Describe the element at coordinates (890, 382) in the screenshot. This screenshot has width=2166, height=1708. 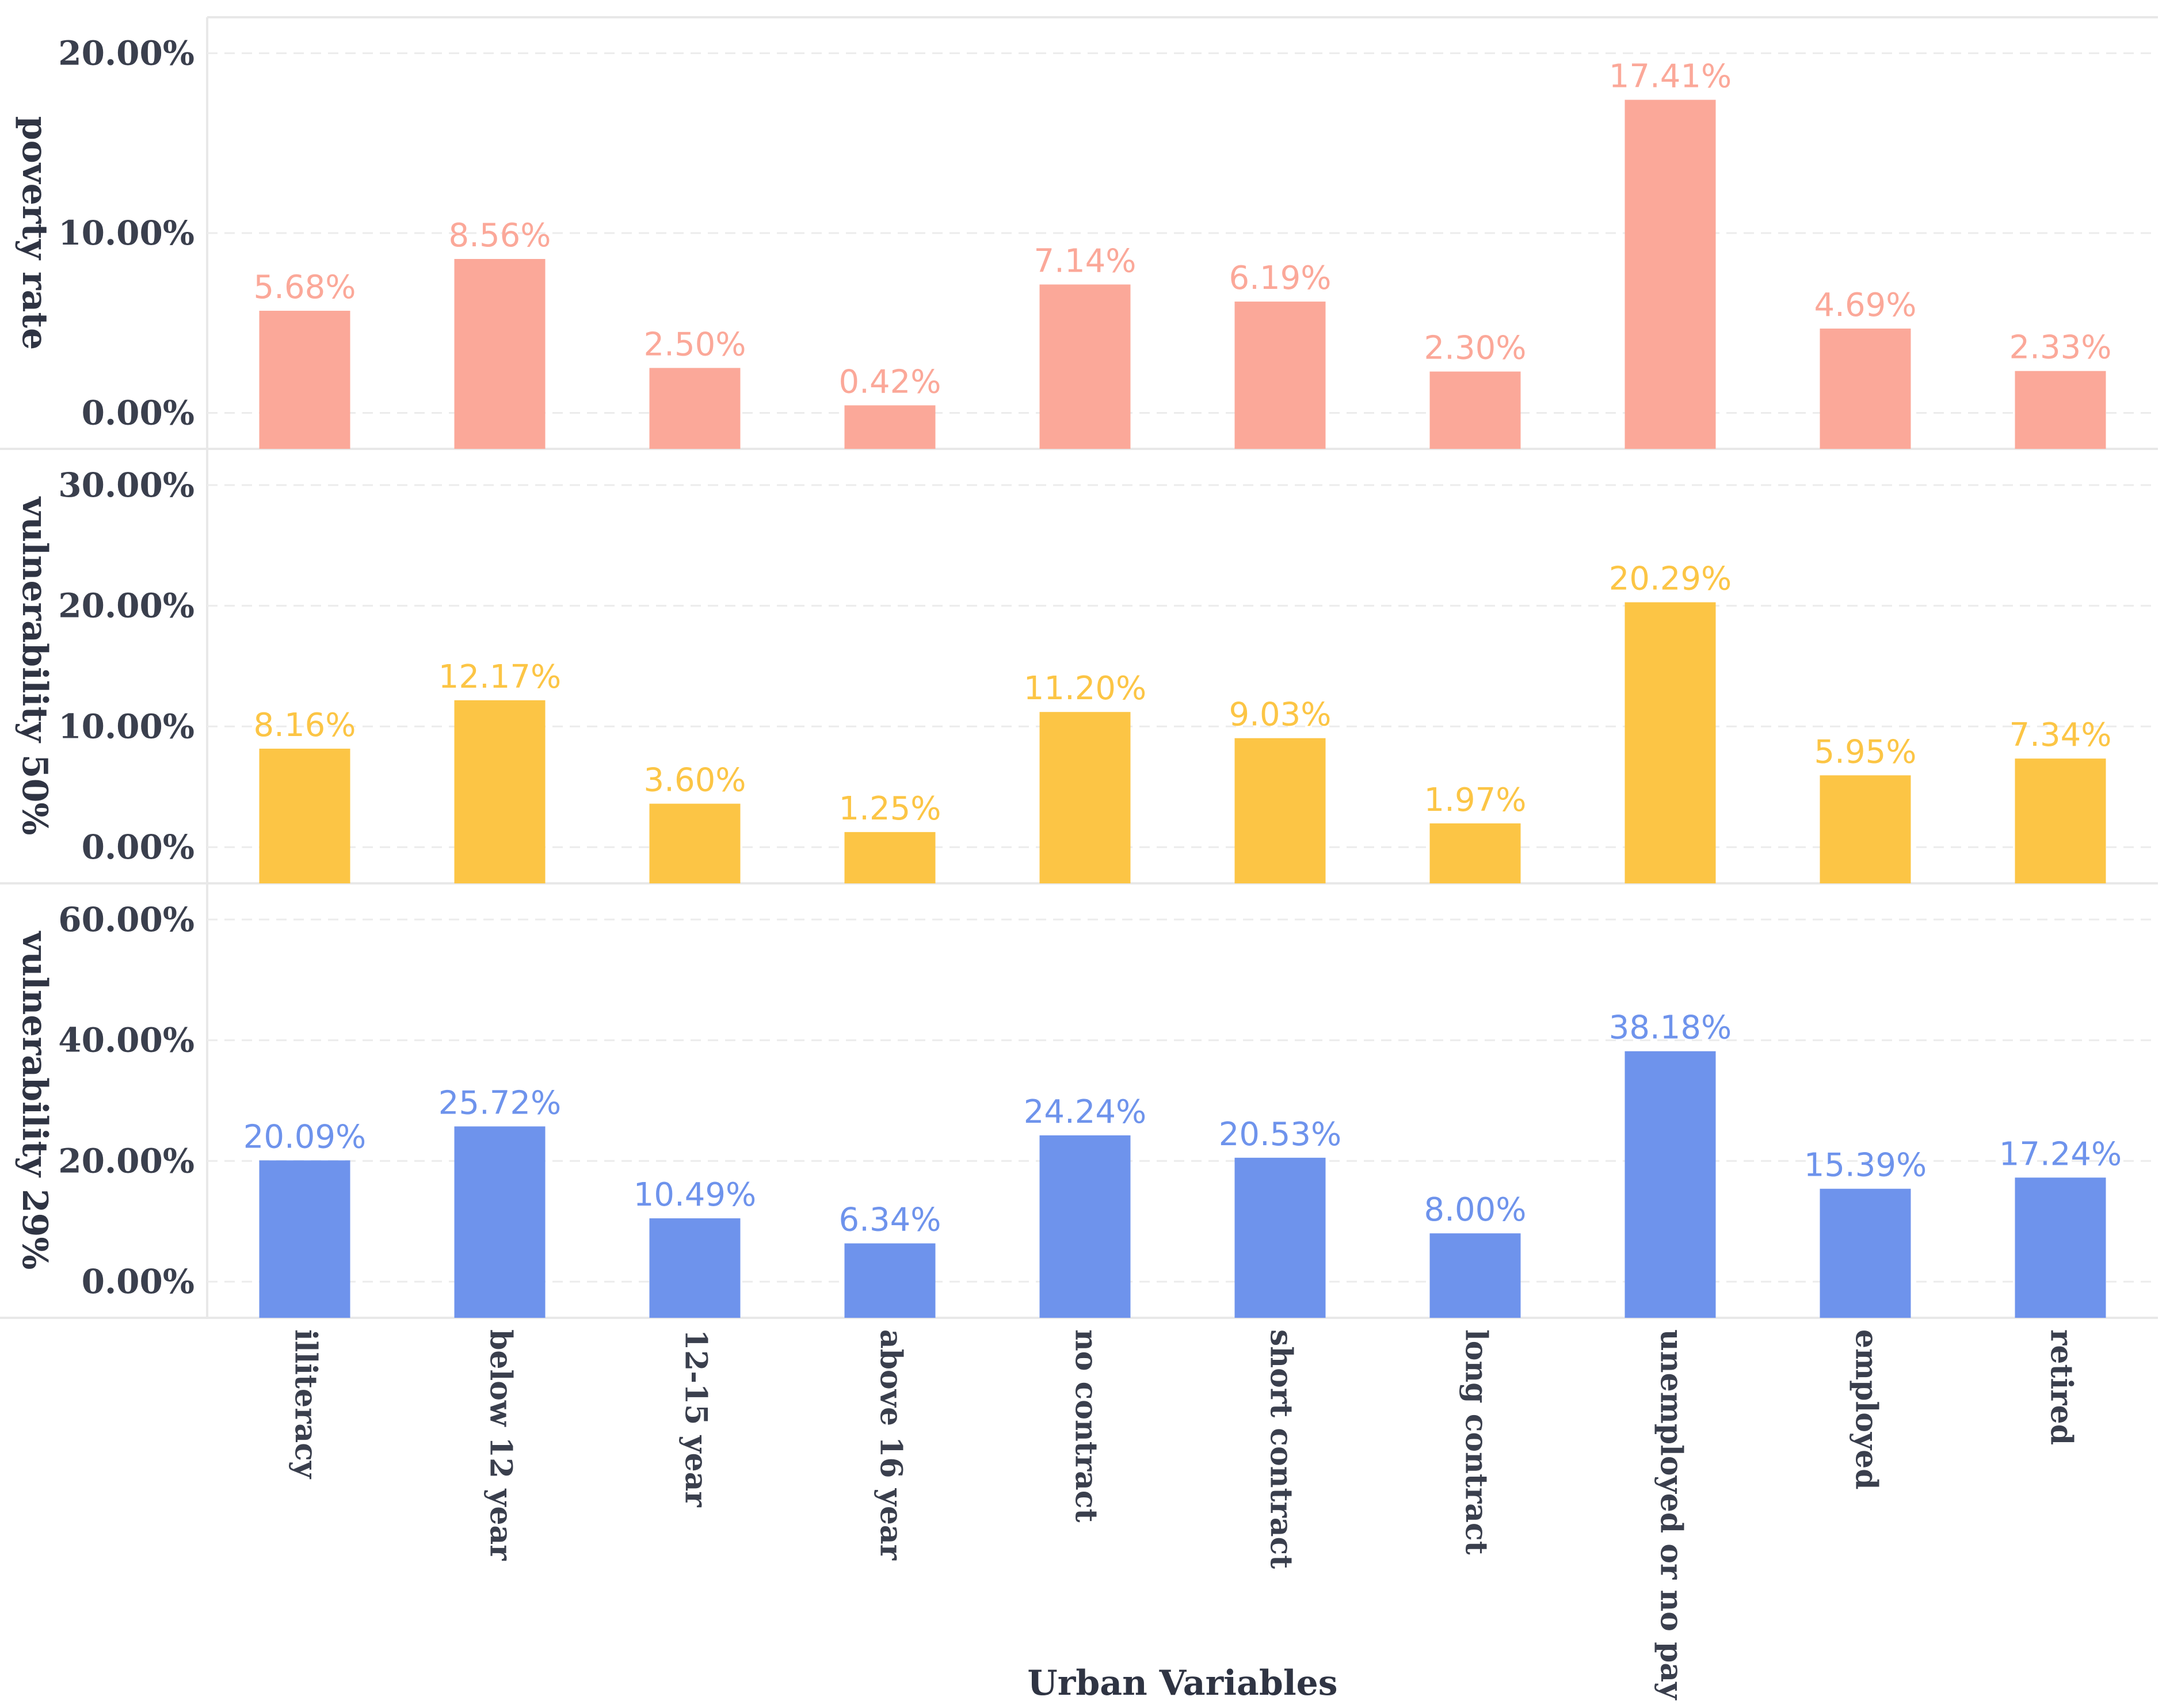
I see `data-label: 0.42%` at that location.